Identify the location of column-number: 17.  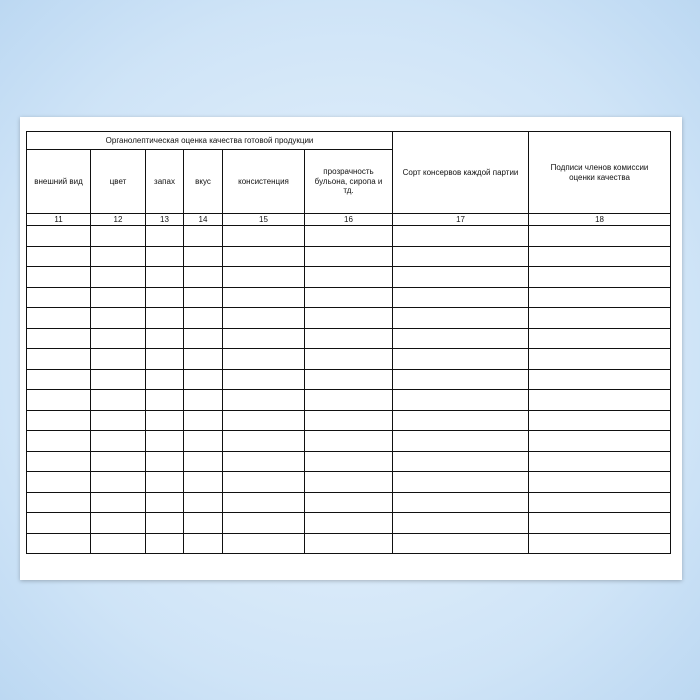
(461, 219).